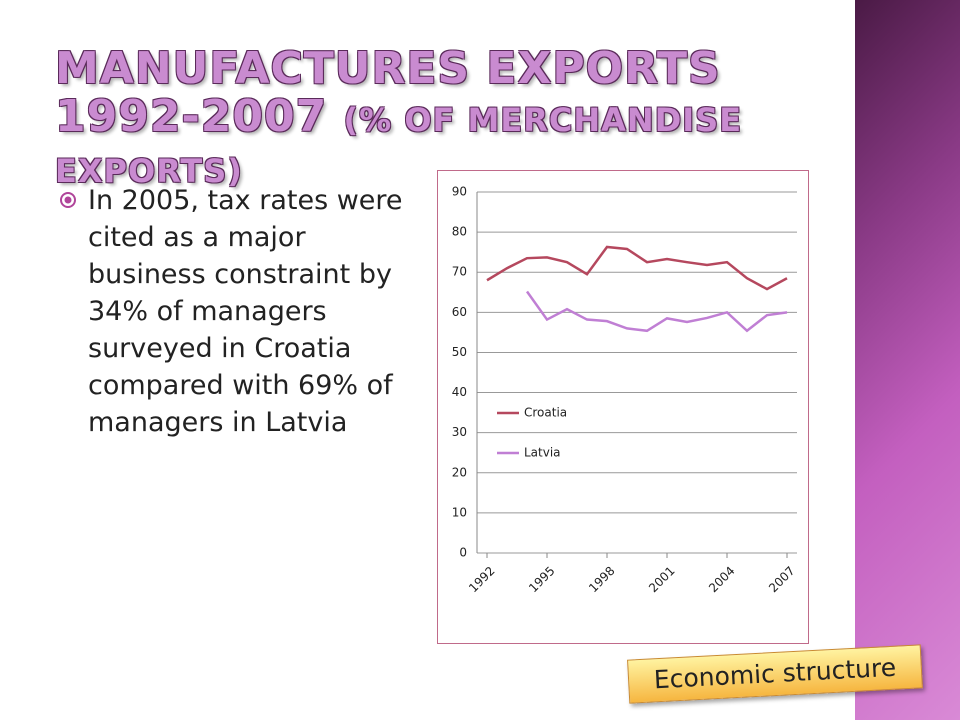 The image size is (960, 720). What do you see at coordinates (907, 360) in the screenshot?
I see `side-strip` at bounding box center [907, 360].